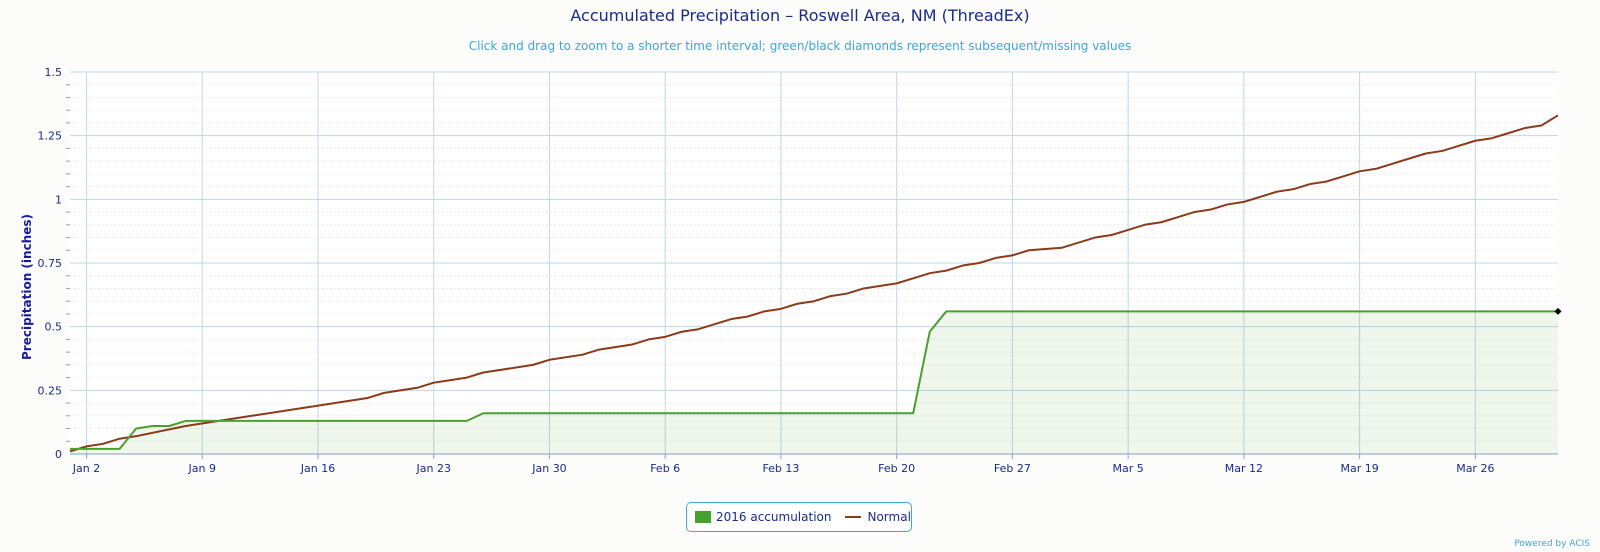 The image size is (1600, 552). What do you see at coordinates (1558, 311) in the screenshot?
I see `diamond-marker` at bounding box center [1558, 311].